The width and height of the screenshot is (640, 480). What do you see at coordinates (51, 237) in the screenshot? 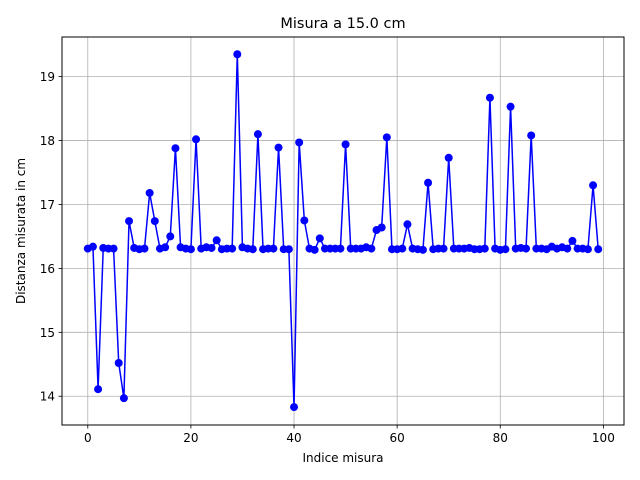
I see `y-axis-ticks: 14 15 16 17 18 19` at bounding box center [51, 237].